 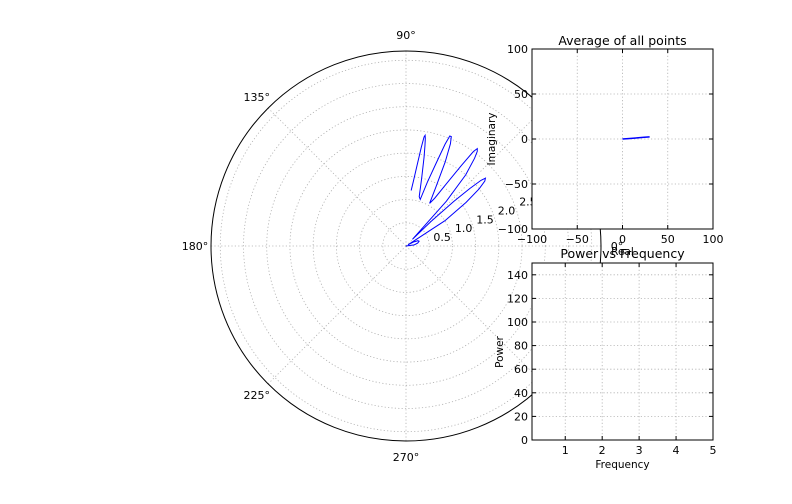 What do you see at coordinates (464, 228) in the screenshot?
I see `polar-radial-tick-label: 1.0` at bounding box center [464, 228].